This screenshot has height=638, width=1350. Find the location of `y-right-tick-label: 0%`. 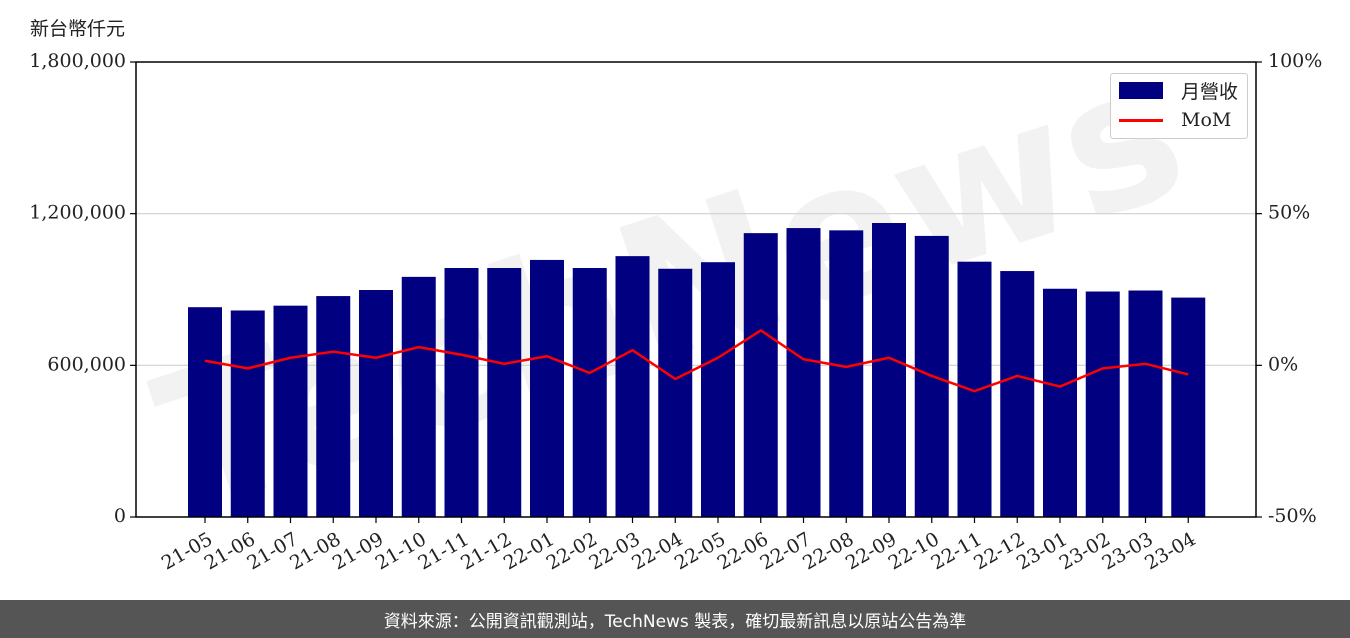

y-right-tick-label: 0% is located at coordinates (1283, 364).